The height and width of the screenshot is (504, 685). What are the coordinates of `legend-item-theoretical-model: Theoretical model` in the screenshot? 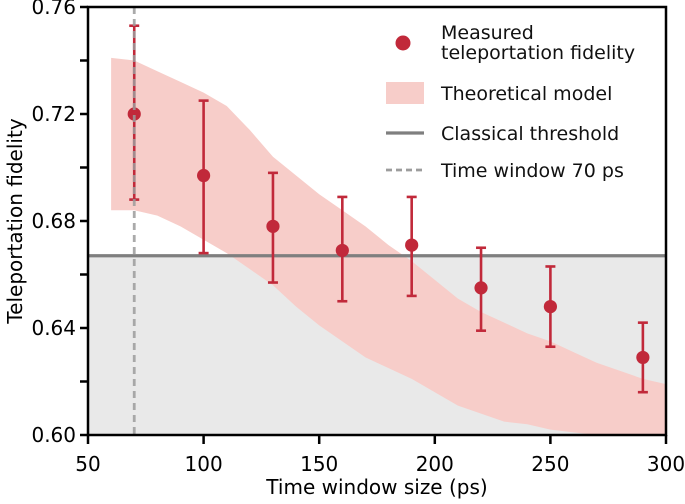 It's located at (499, 93).